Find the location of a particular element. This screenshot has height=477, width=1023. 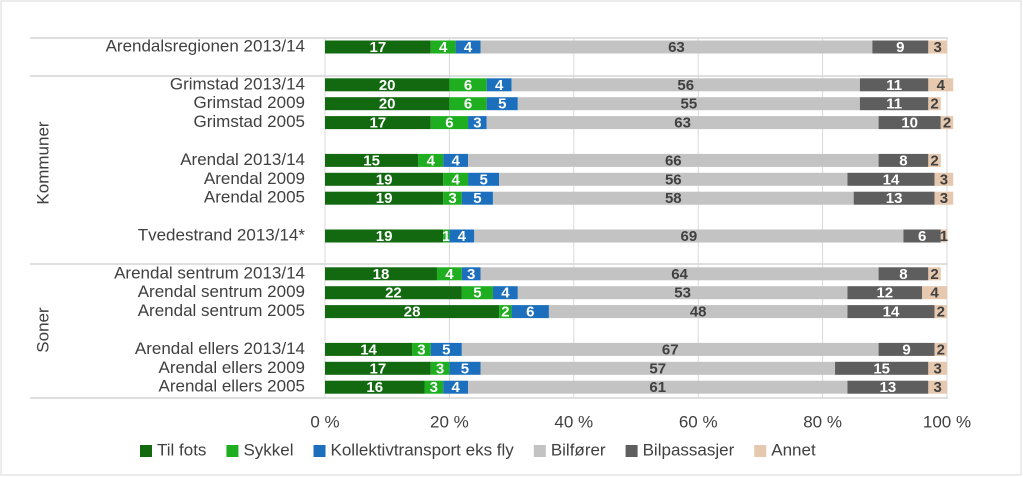

data-label: 20 is located at coordinates (387, 85).